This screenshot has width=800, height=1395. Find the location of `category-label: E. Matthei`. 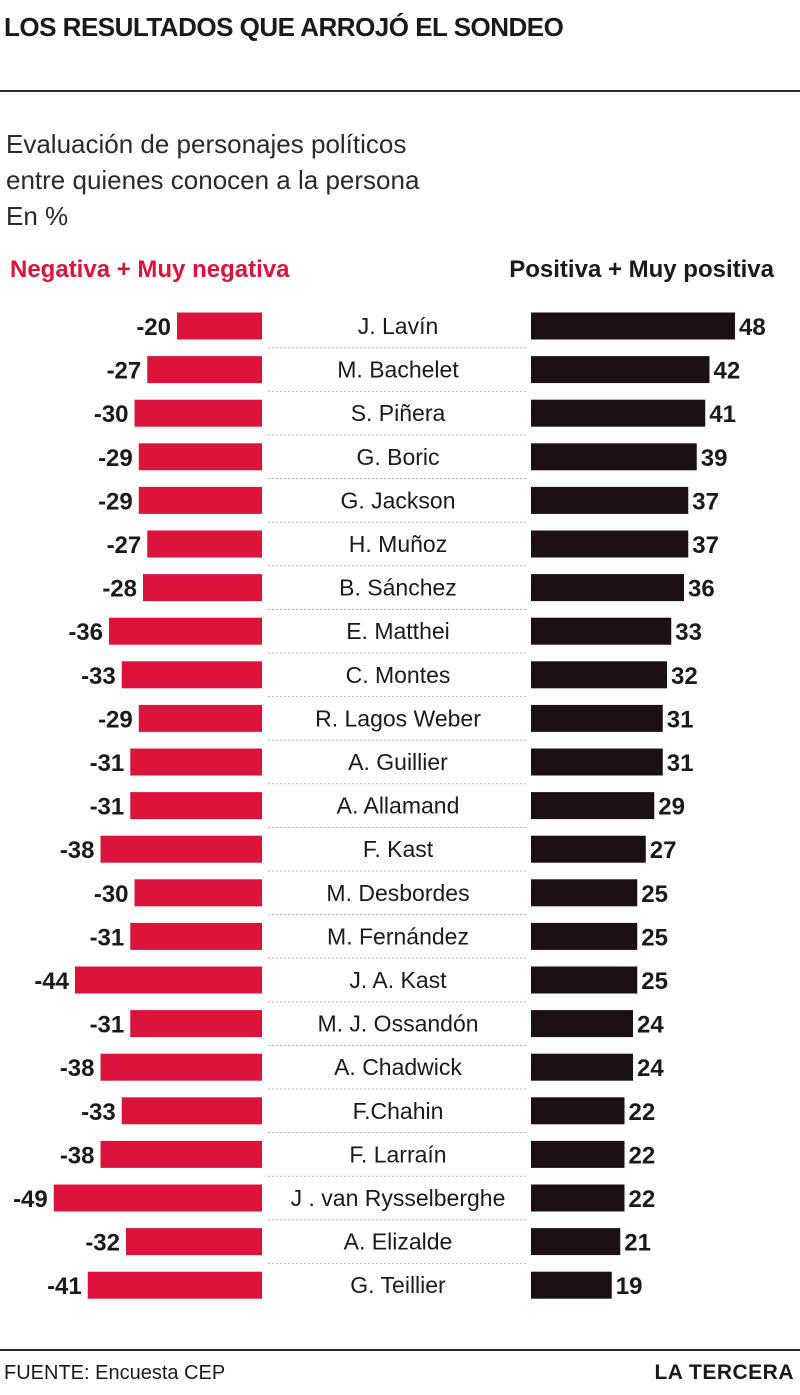

category-label: E. Matthei is located at coordinates (398, 631).